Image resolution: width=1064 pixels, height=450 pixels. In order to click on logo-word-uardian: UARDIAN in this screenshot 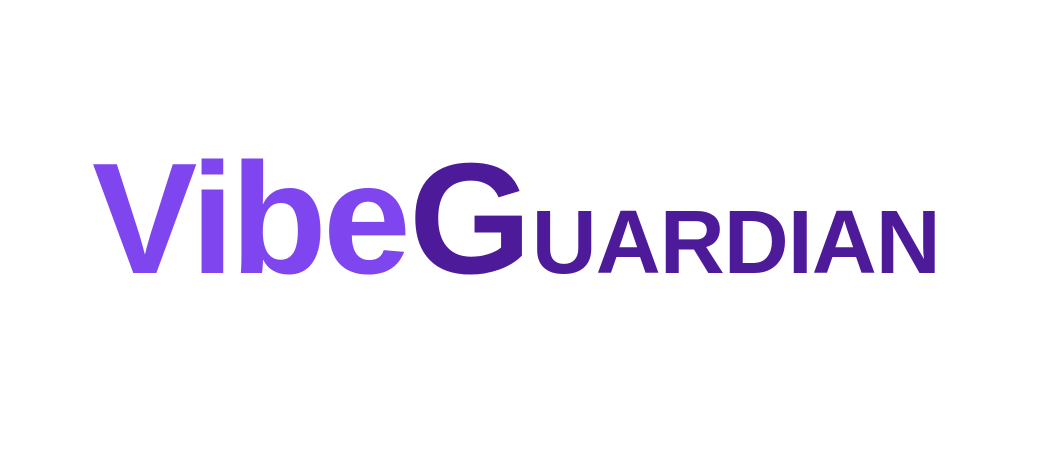, I will do `click(736, 243)`.